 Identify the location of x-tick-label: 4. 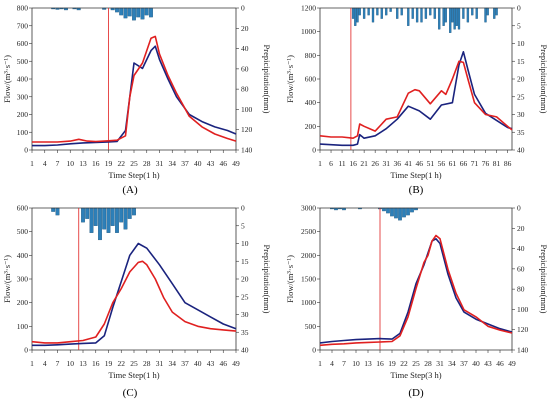
(45, 363).